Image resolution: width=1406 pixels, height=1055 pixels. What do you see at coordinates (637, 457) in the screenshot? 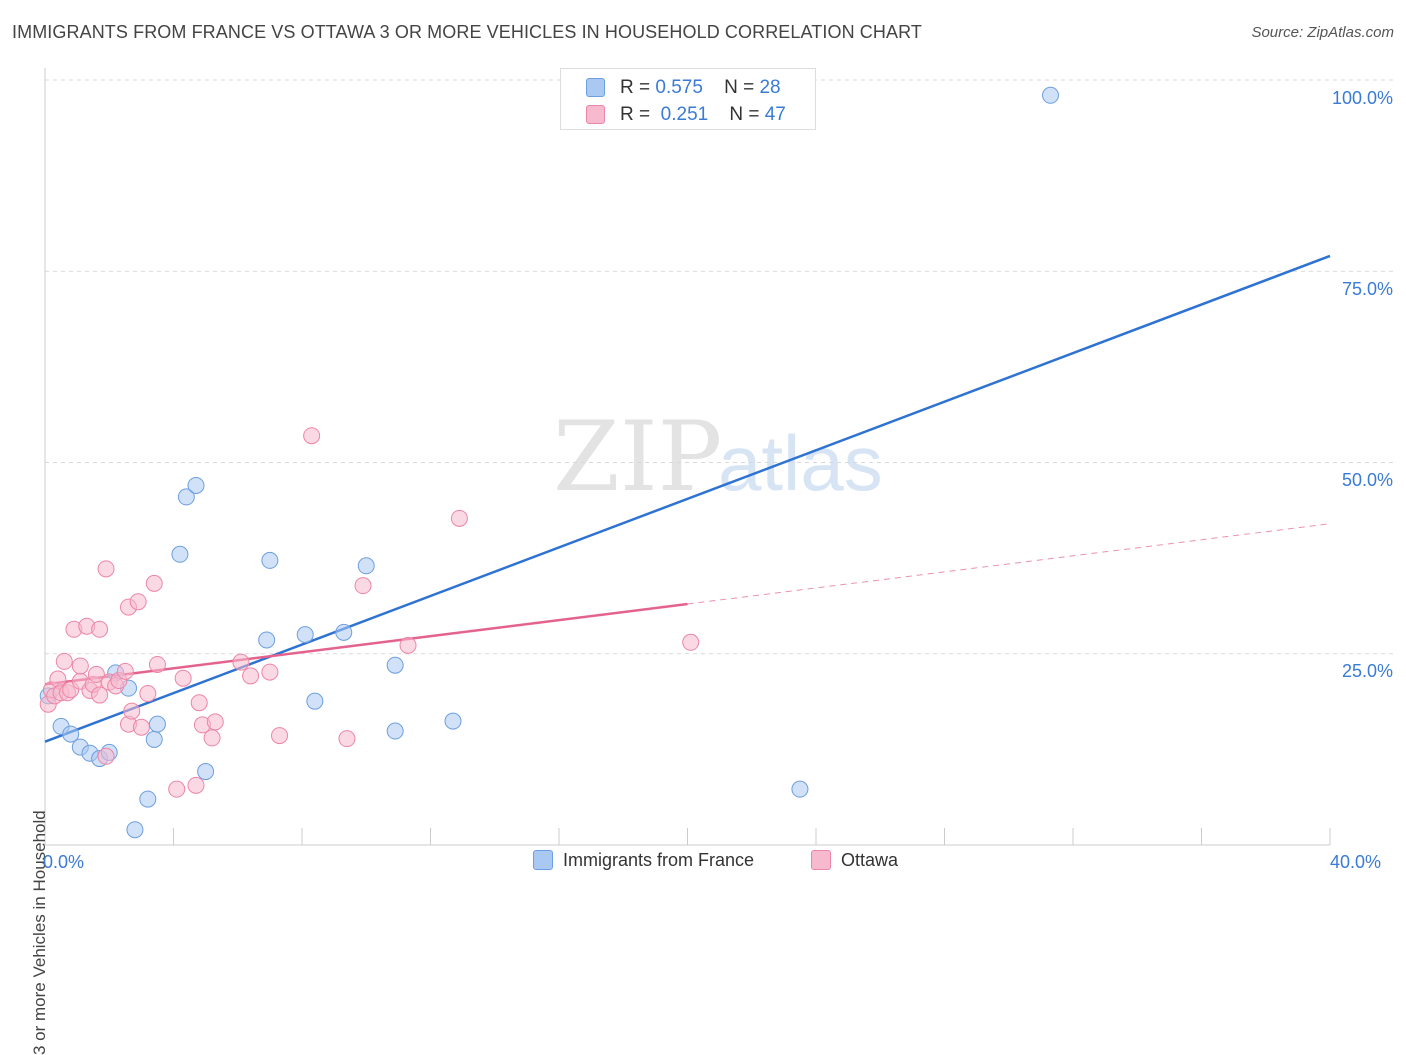
I see `watermark-zip: ZIP` at bounding box center [637, 457].